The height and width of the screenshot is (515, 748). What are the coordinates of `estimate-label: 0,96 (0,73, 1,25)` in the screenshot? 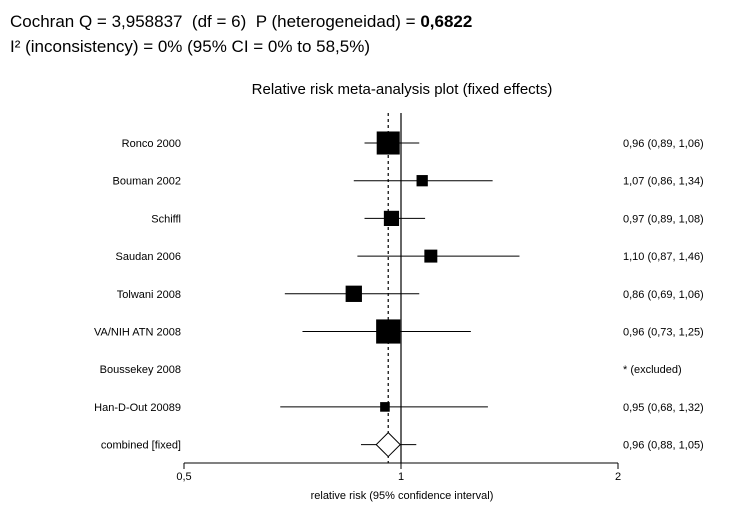 It's located at (663, 333).